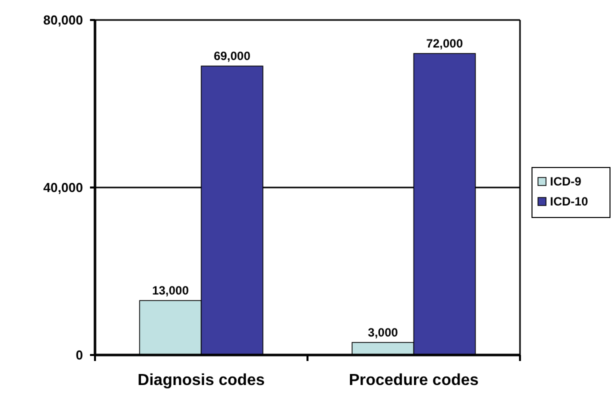  Describe the element at coordinates (63, 188) in the screenshot. I see `y-tick-label: 40,000` at that location.